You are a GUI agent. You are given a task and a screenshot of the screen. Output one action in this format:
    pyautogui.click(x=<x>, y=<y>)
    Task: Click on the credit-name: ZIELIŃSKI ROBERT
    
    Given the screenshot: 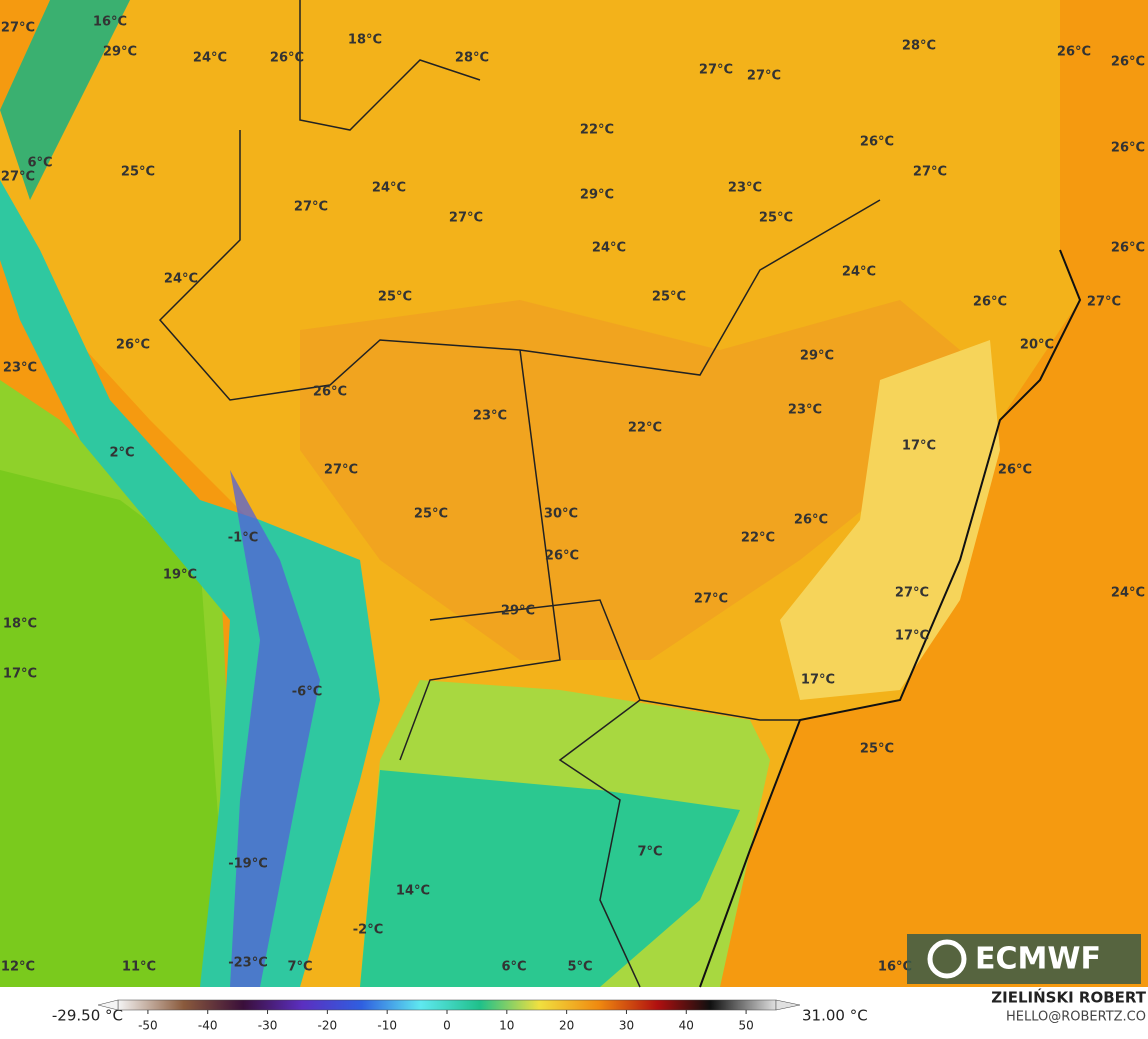 What is the action you would take?
    pyautogui.click(x=1068, y=997)
    